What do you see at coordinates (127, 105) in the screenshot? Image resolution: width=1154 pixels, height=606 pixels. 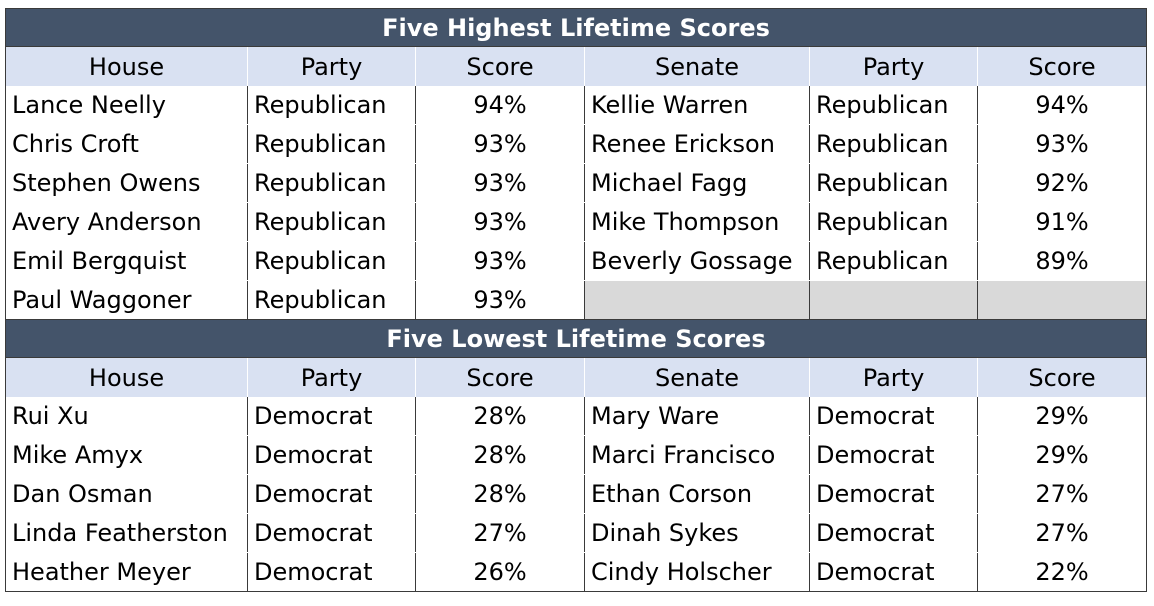 I see `house-name: Lance Neelly` at bounding box center [127, 105].